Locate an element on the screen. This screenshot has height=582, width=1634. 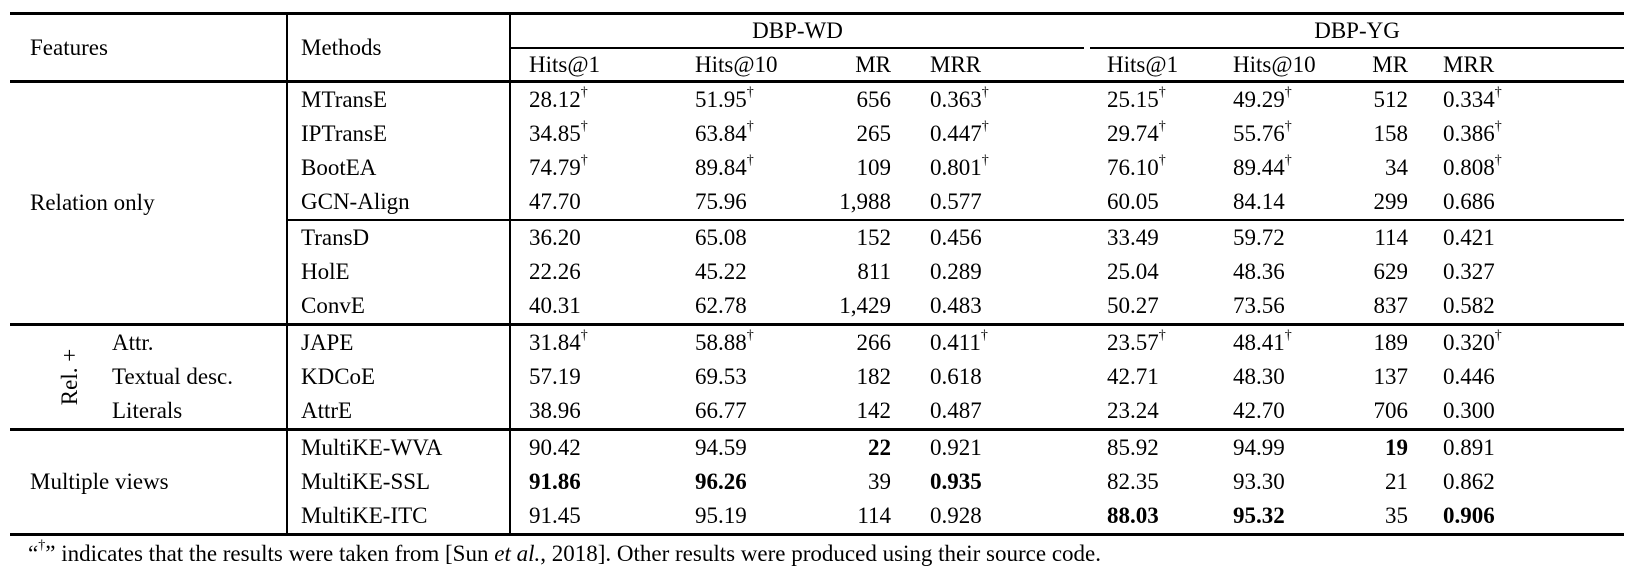
value-cell: 1,988 is located at coordinates (865, 201).